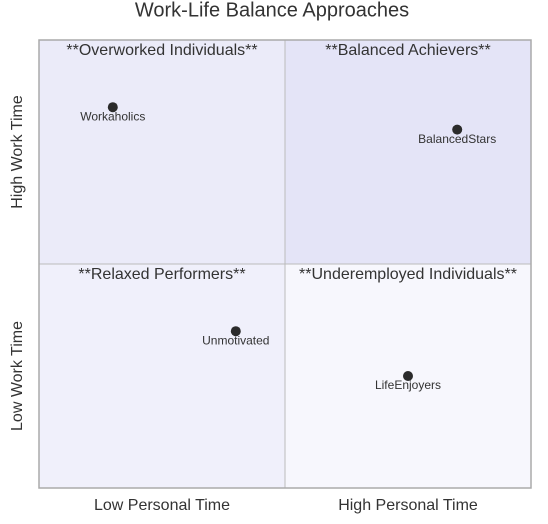 Image resolution: width=548 pixels, height=524 pixels. What do you see at coordinates (408, 385) in the screenshot?
I see `point-label: LifeEnjoyers` at bounding box center [408, 385].